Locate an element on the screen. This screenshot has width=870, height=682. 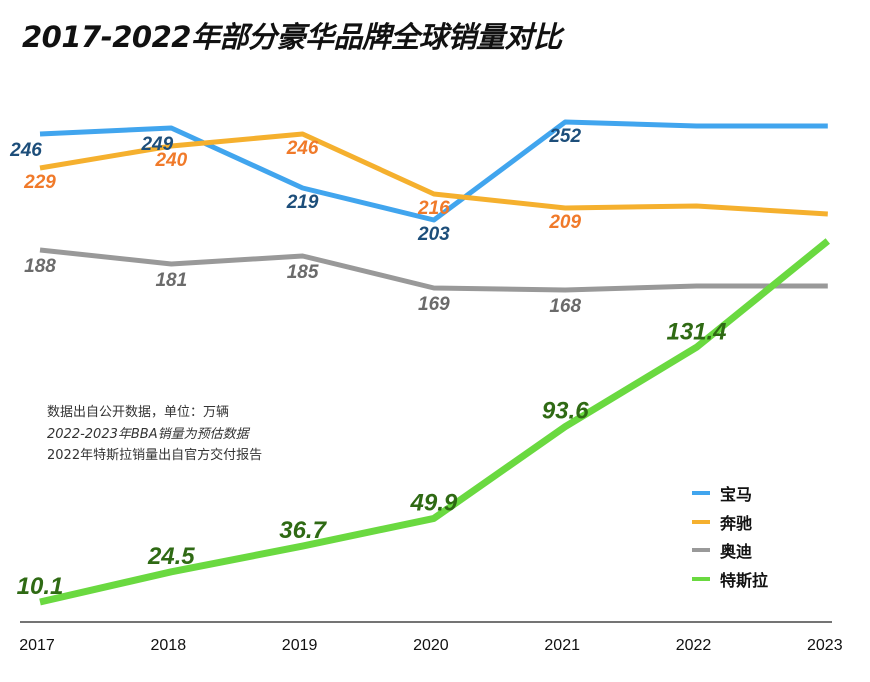
x-tick-label: 2021 is located at coordinates (562, 645).